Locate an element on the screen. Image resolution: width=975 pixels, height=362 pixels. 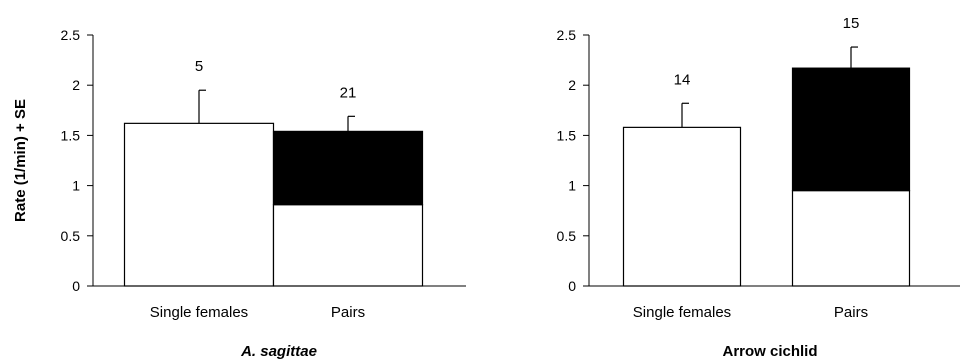
chart-1-title: A. sagittae is located at coordinates (278, 351).